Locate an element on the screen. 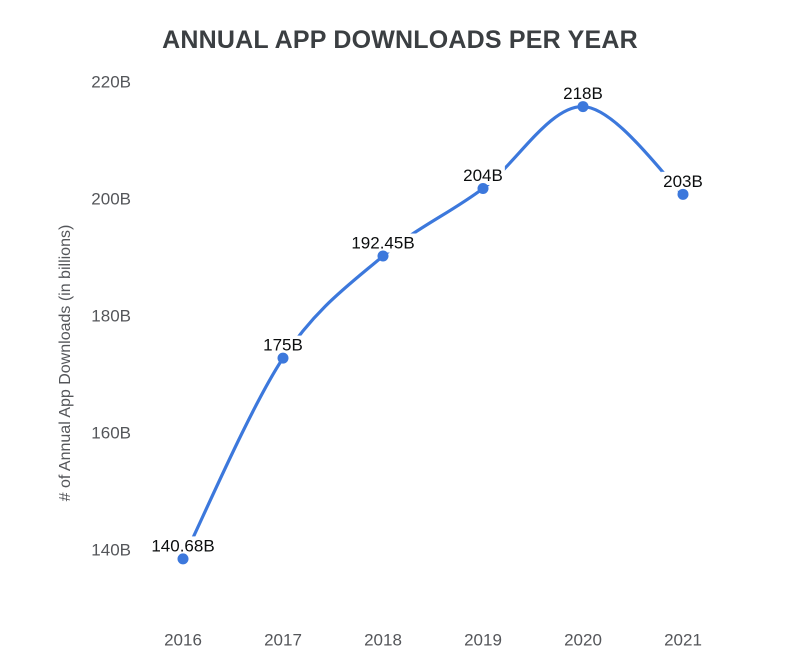 This screenshot has height=670, width=800. data-point-label: 192.45B is located at coordinates (382, 243).